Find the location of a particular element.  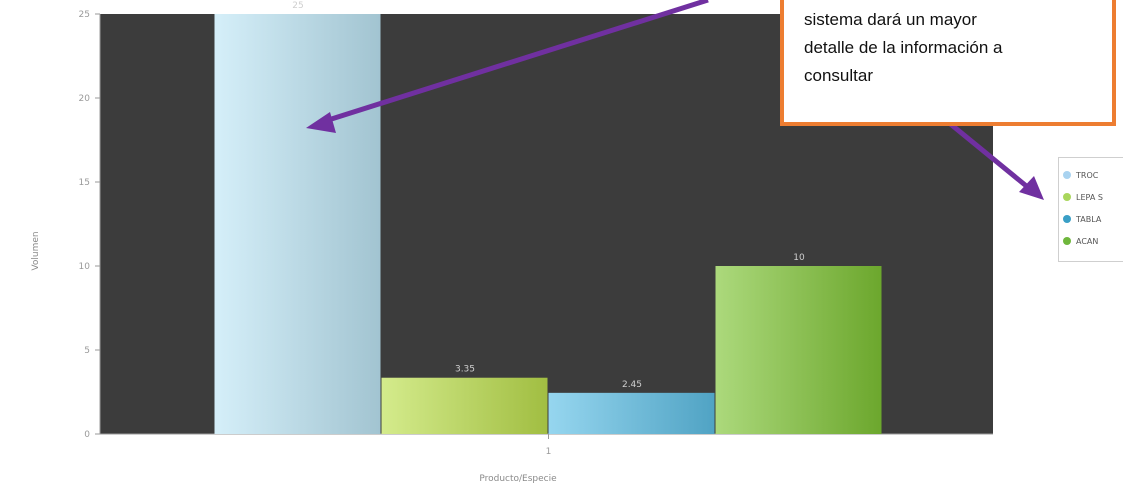

legend-item: LEPA S is located at coordinates (1093, 197).